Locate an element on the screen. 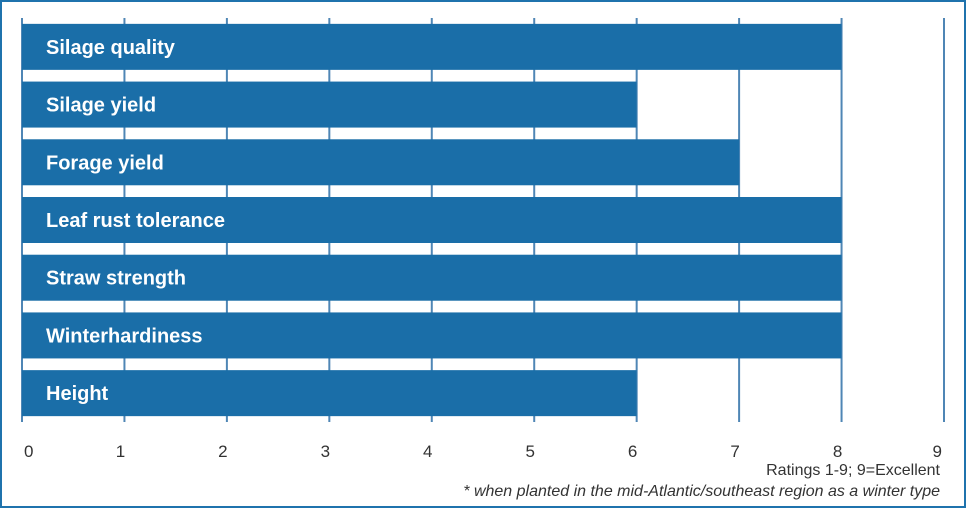 This screenshot has height=510, width=966. x-tick-label: 6 is located at coordinates (632, 451).